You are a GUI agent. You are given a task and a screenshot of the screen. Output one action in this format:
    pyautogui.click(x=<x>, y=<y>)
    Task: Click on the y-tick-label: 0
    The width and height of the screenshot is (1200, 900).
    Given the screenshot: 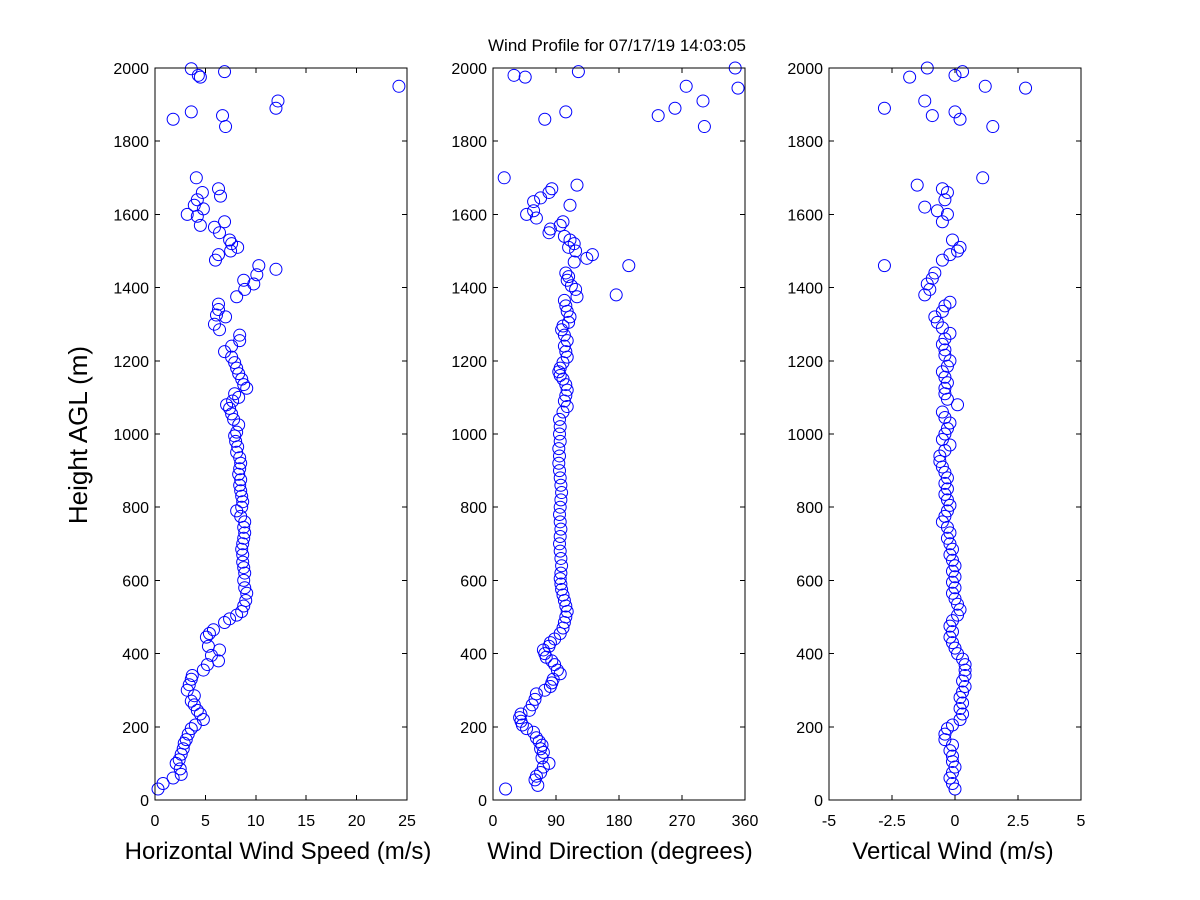 What is the action you would take?
    pyautogui.click(x=144, y=801)
    